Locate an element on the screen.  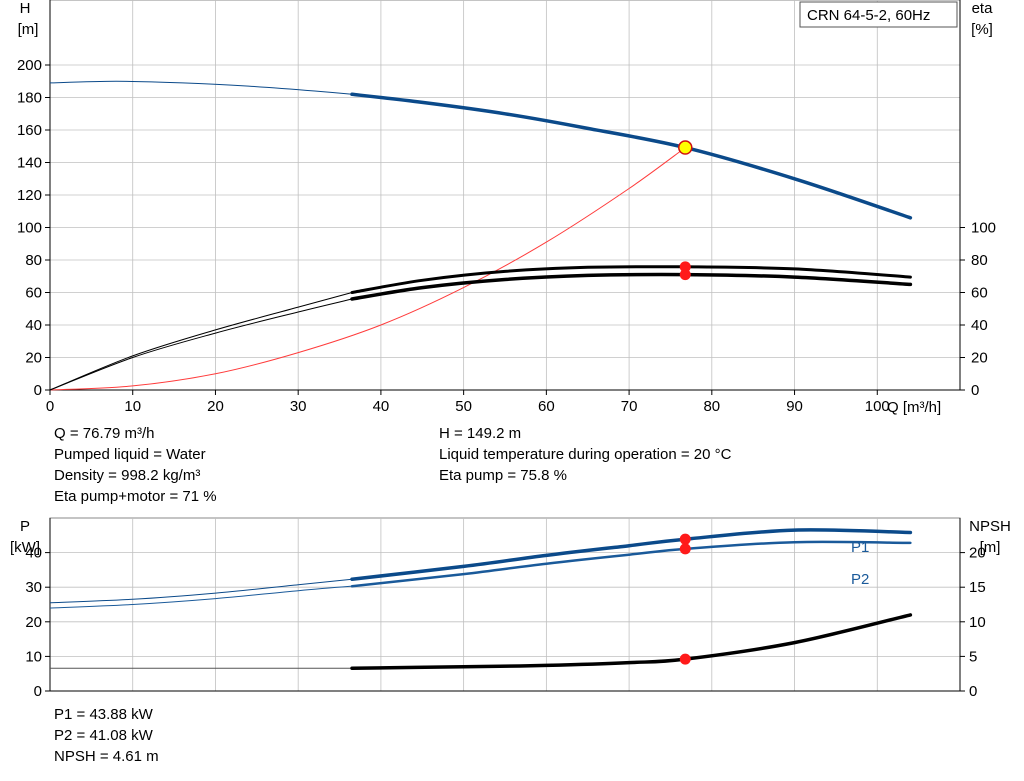
top-eta-tick-label: 20 is located at coordinates (979, 358).